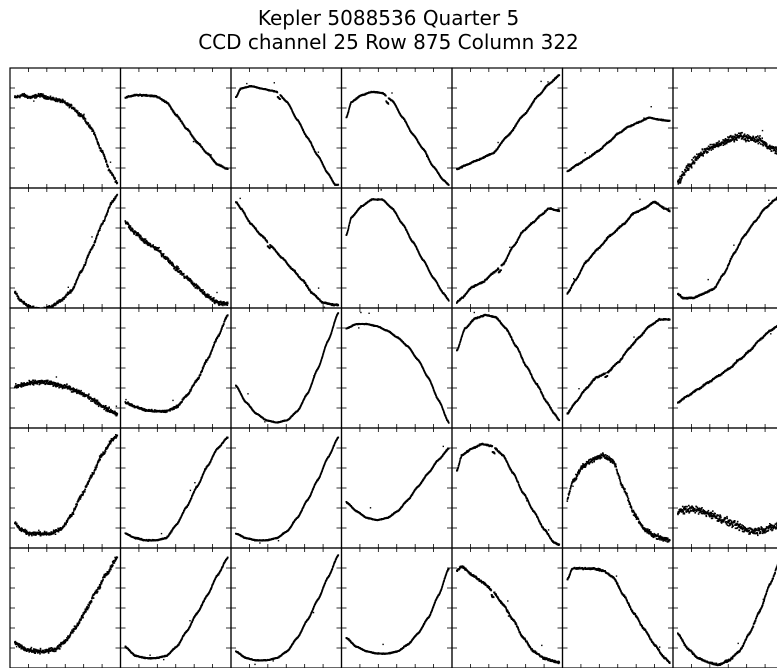 Image resolution: width=777 pixels, height=668 pixels. Describe the element at coordinates (508, 122) in the screenshot. I see `panel-points` at that location.